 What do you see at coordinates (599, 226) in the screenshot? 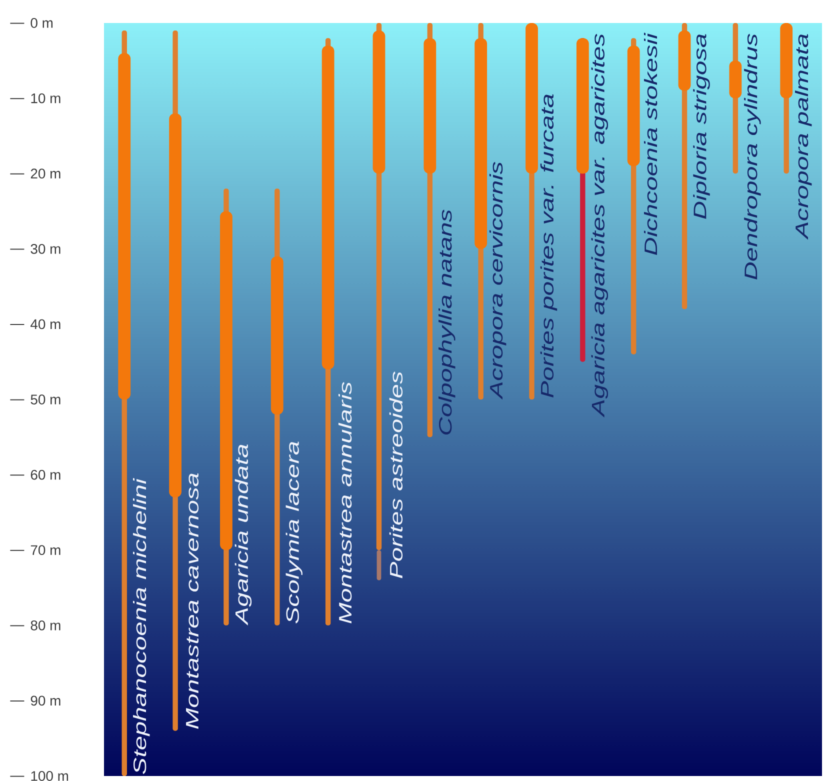
I see `x-tick-label: Agaricia agaricites var. agaricites` at bounding box center [599, 226].